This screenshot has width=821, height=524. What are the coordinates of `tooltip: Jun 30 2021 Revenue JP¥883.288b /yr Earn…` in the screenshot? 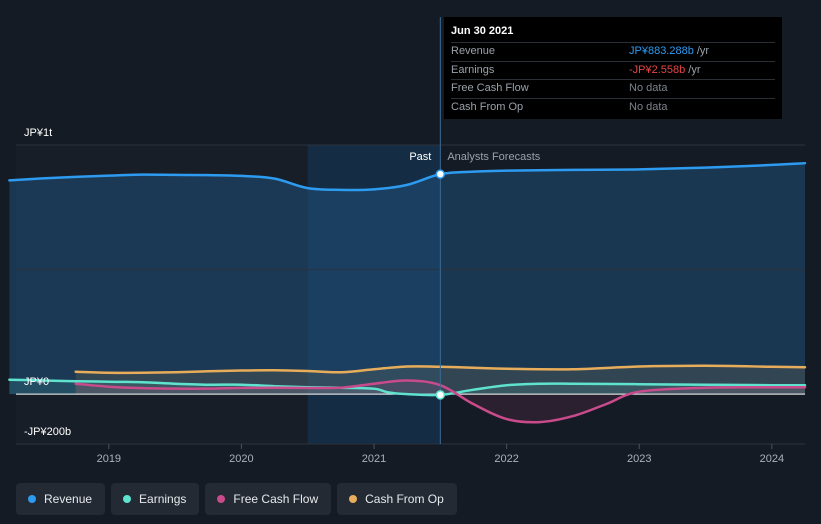 It's located at (613, 68).